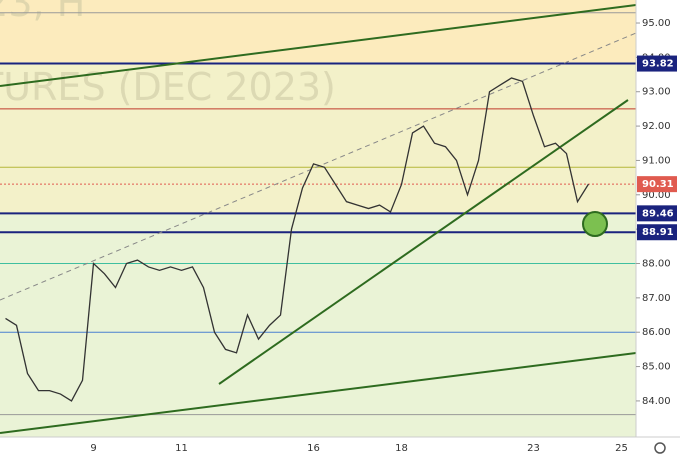  Describe the element at coordinates (656, 23) in the screenshot. I see `y-tick-label: 95.00` at that location.